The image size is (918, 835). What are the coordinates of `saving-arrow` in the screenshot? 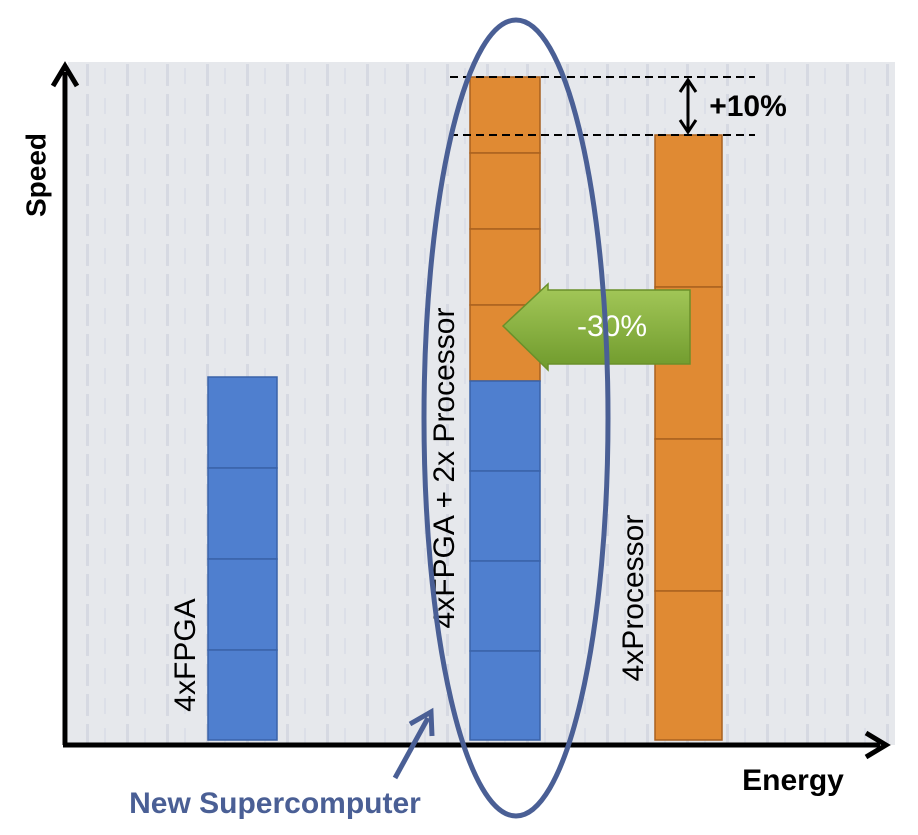 It's located at (596, 327).